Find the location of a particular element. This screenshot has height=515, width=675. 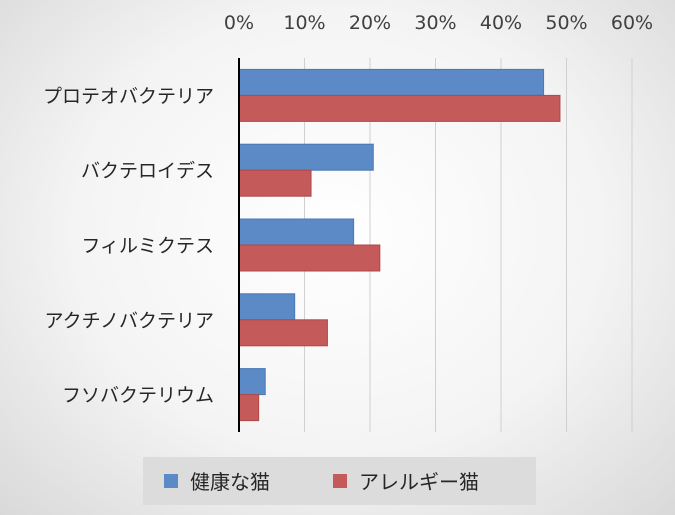

legend-swatch-allergy is located at coordinates (340, 481).